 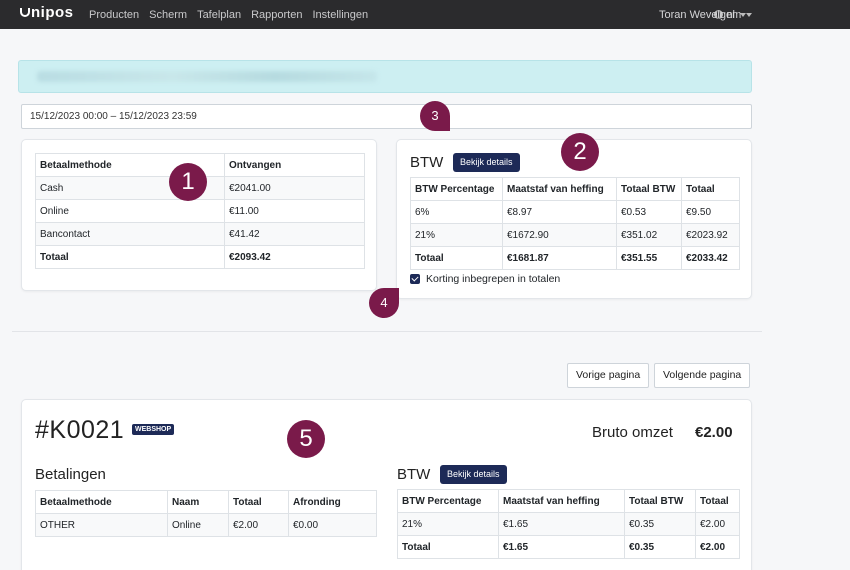 I want to click on table-total-row: Totaal €1681.87 €351.55 €2033.42, so click(x=575, y=258).